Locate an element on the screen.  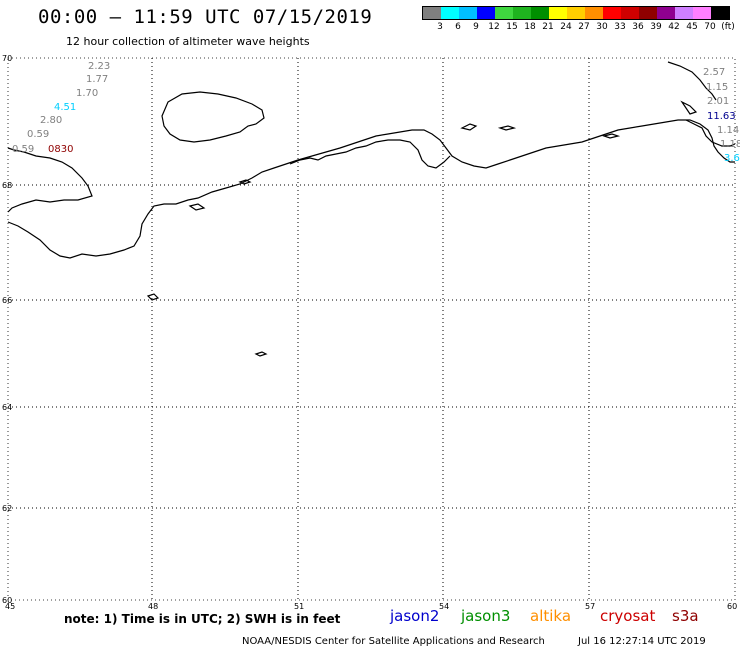
kolguev-island is located at coordinates (213, 117).